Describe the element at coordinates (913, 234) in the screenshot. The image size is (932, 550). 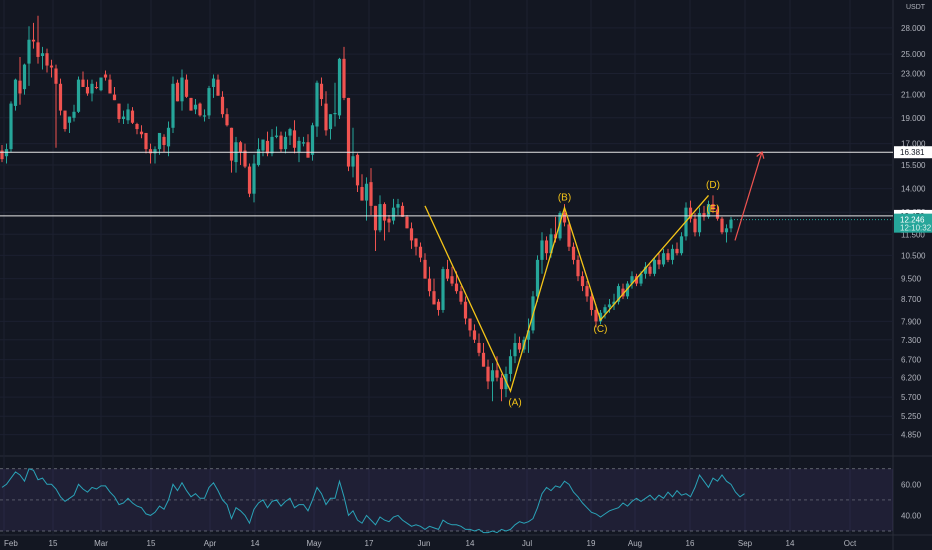
I see `price-tick-label: 11.500` at that location.